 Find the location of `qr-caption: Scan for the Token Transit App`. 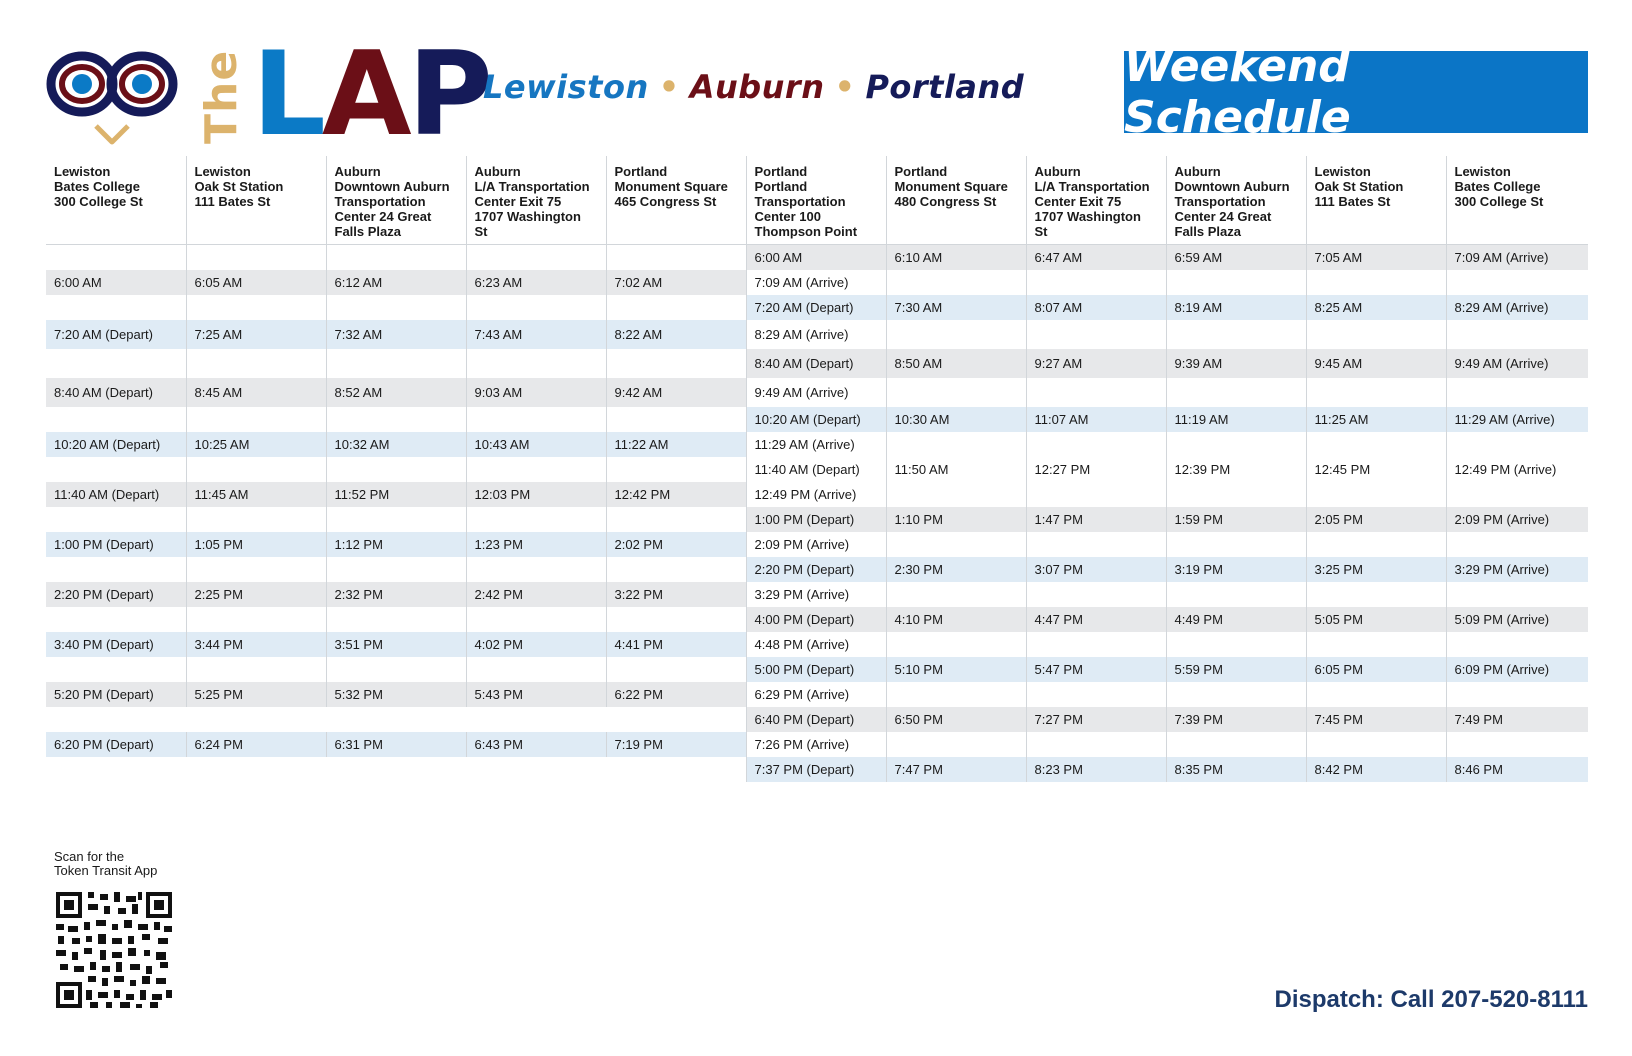

qr-caption: Scan for the Token Transit App is located at coordinates (105, 864).